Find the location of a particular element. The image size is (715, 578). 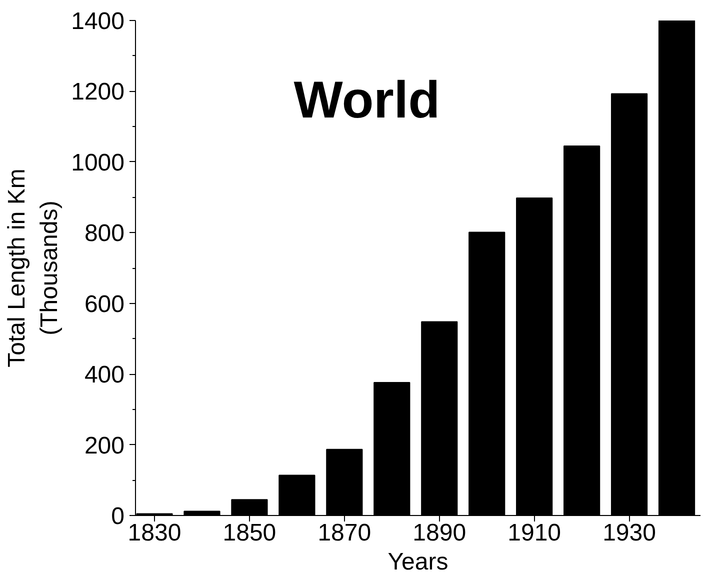

x-tick-label: 1930 is located at coordinates (629, 533).